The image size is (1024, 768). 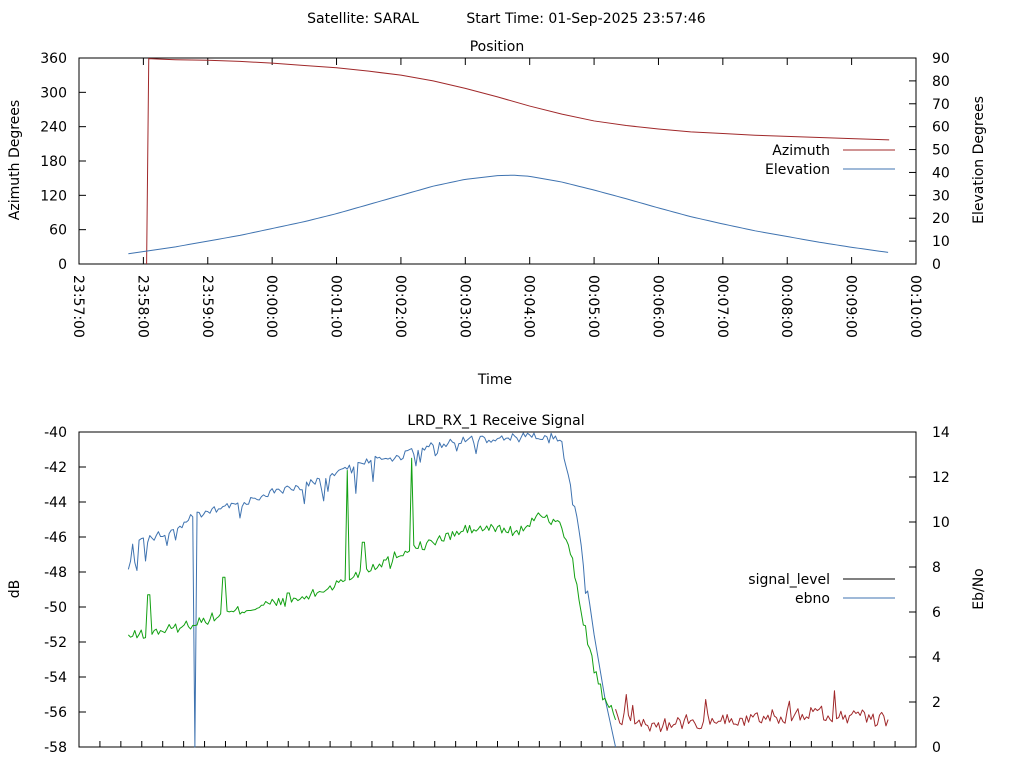 What do you see at coordinates (941, 105) in the screenshot?
I see `position-y2-tick-label: 70` at bounding box center [941, 105].